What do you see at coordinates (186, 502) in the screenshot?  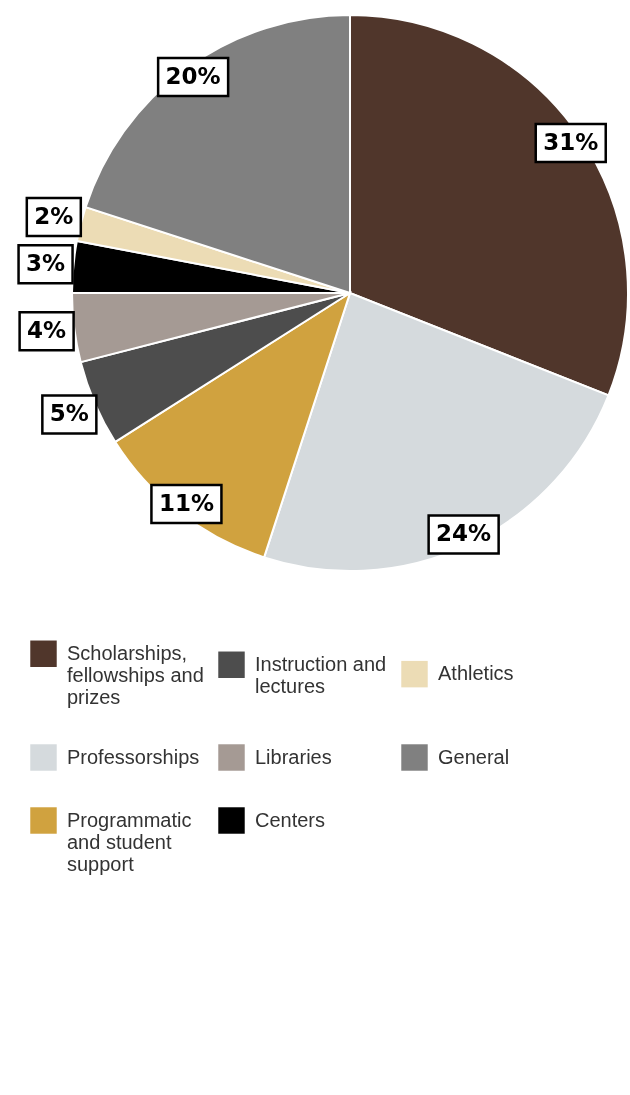 I see `data-label: 11%` at bounding box center [186, 502].